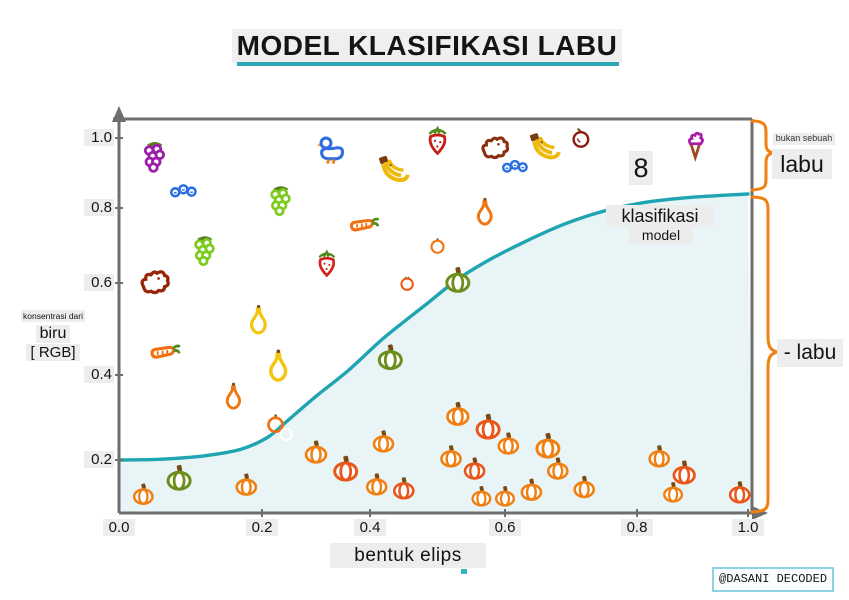  What do you see at coordinates (464, 571) in the screenshot?
I see `cursor-mark` at bounding box center [464, 571].